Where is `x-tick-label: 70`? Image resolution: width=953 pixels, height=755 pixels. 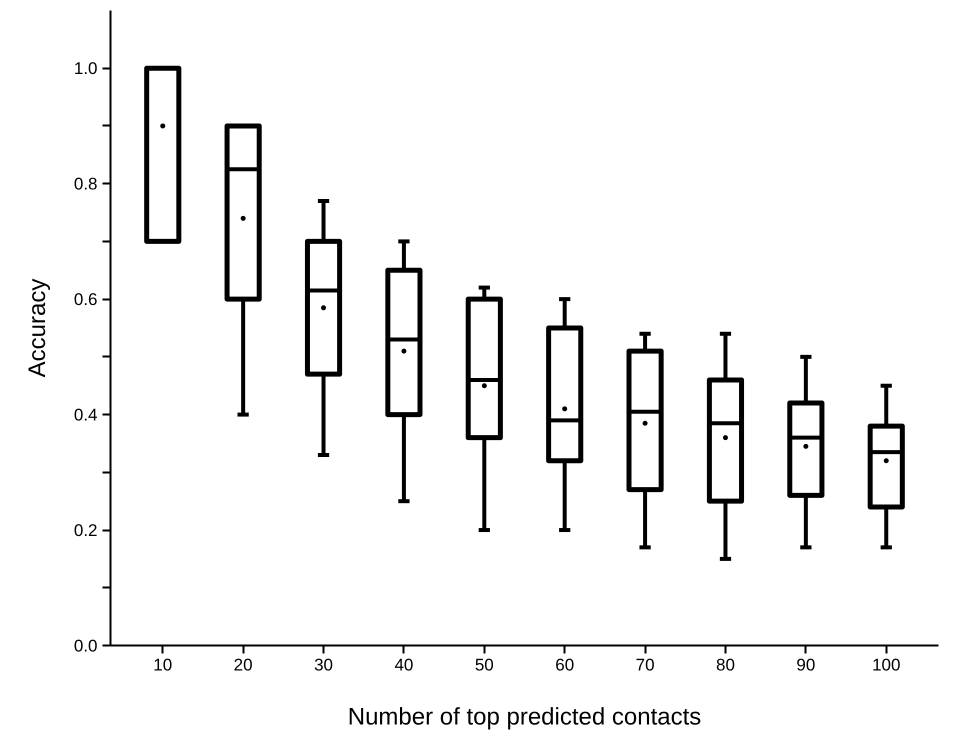
x-tick-label: 70 is located at coordinates (645, 665).